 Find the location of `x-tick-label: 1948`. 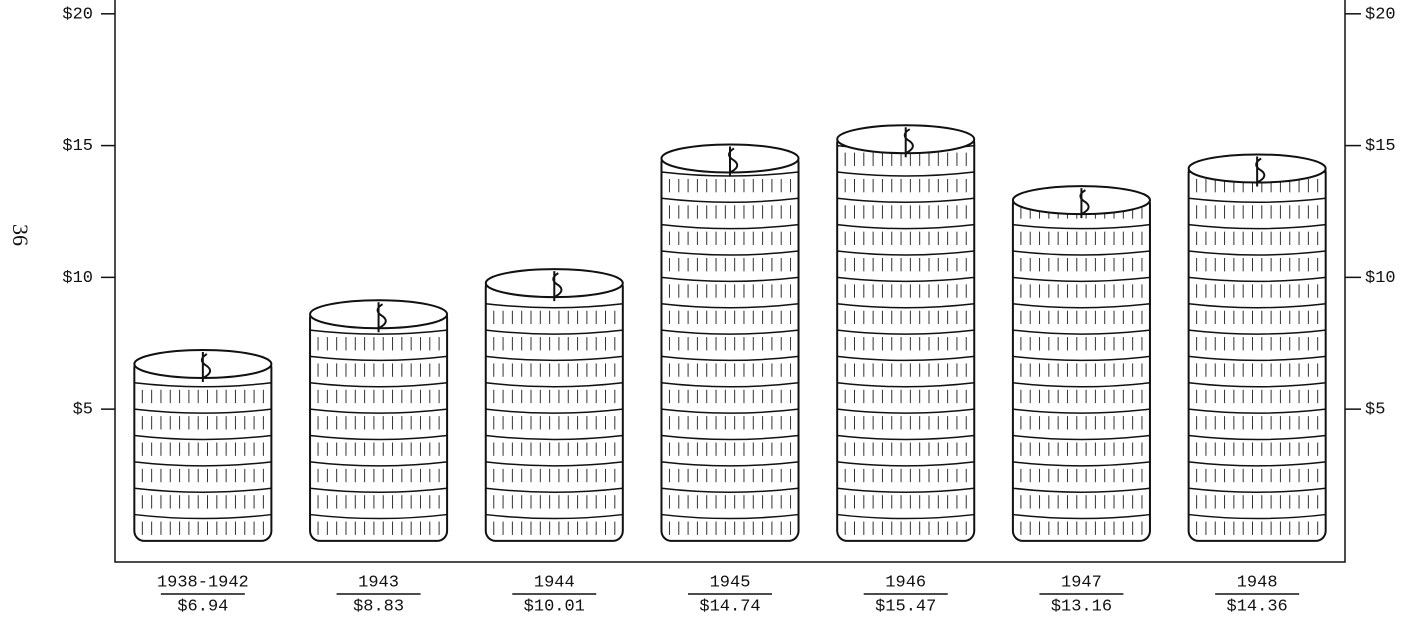

x-tick-label: 1948 is located at coordinates (1257, 582).